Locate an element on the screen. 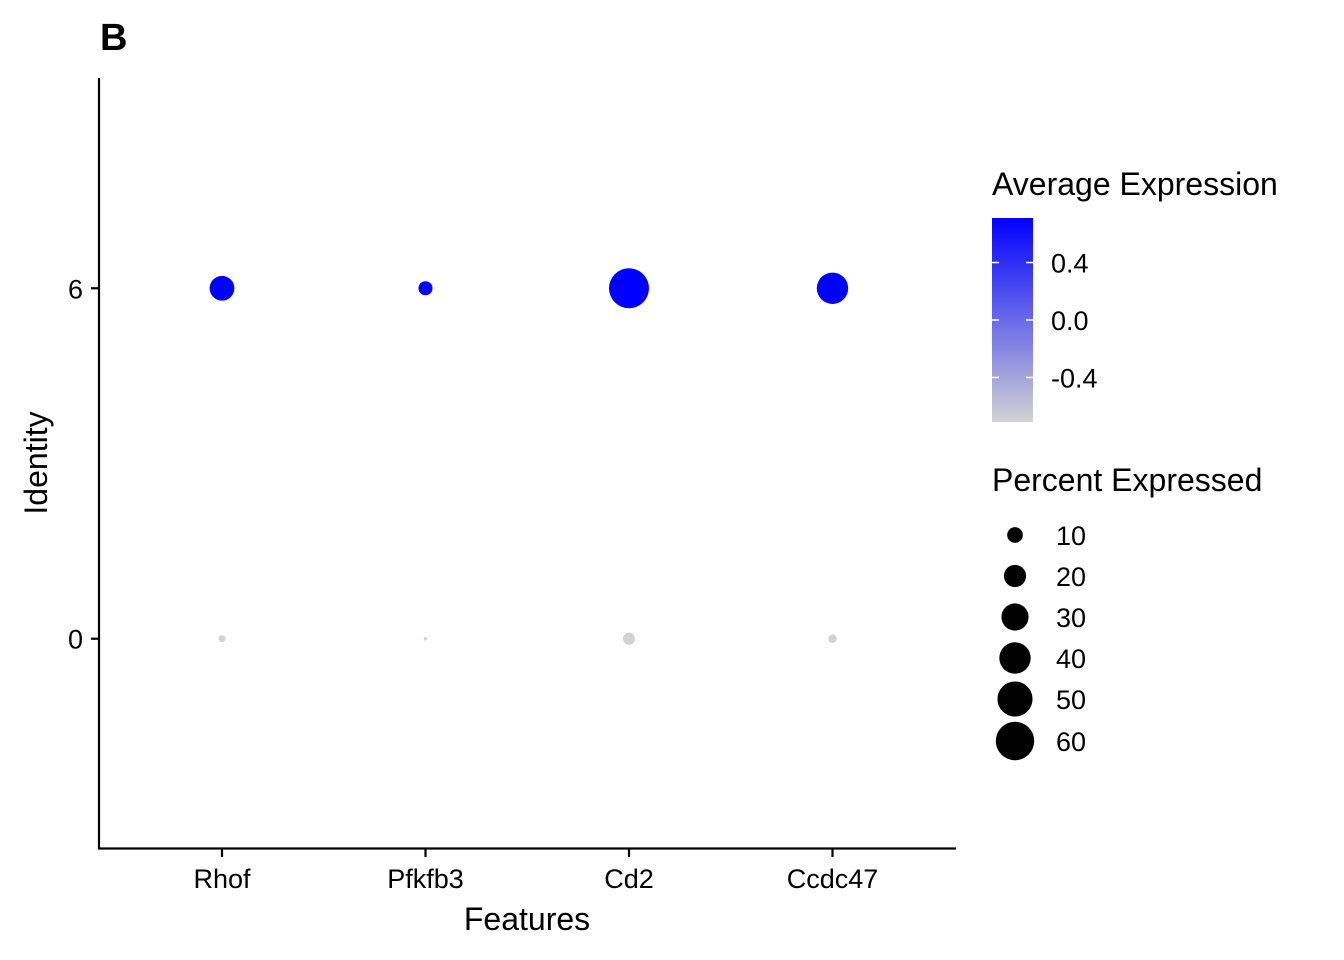 The image size is (1344, 960). size-key-label-10: 10 is located at coordinates (1071, 536).